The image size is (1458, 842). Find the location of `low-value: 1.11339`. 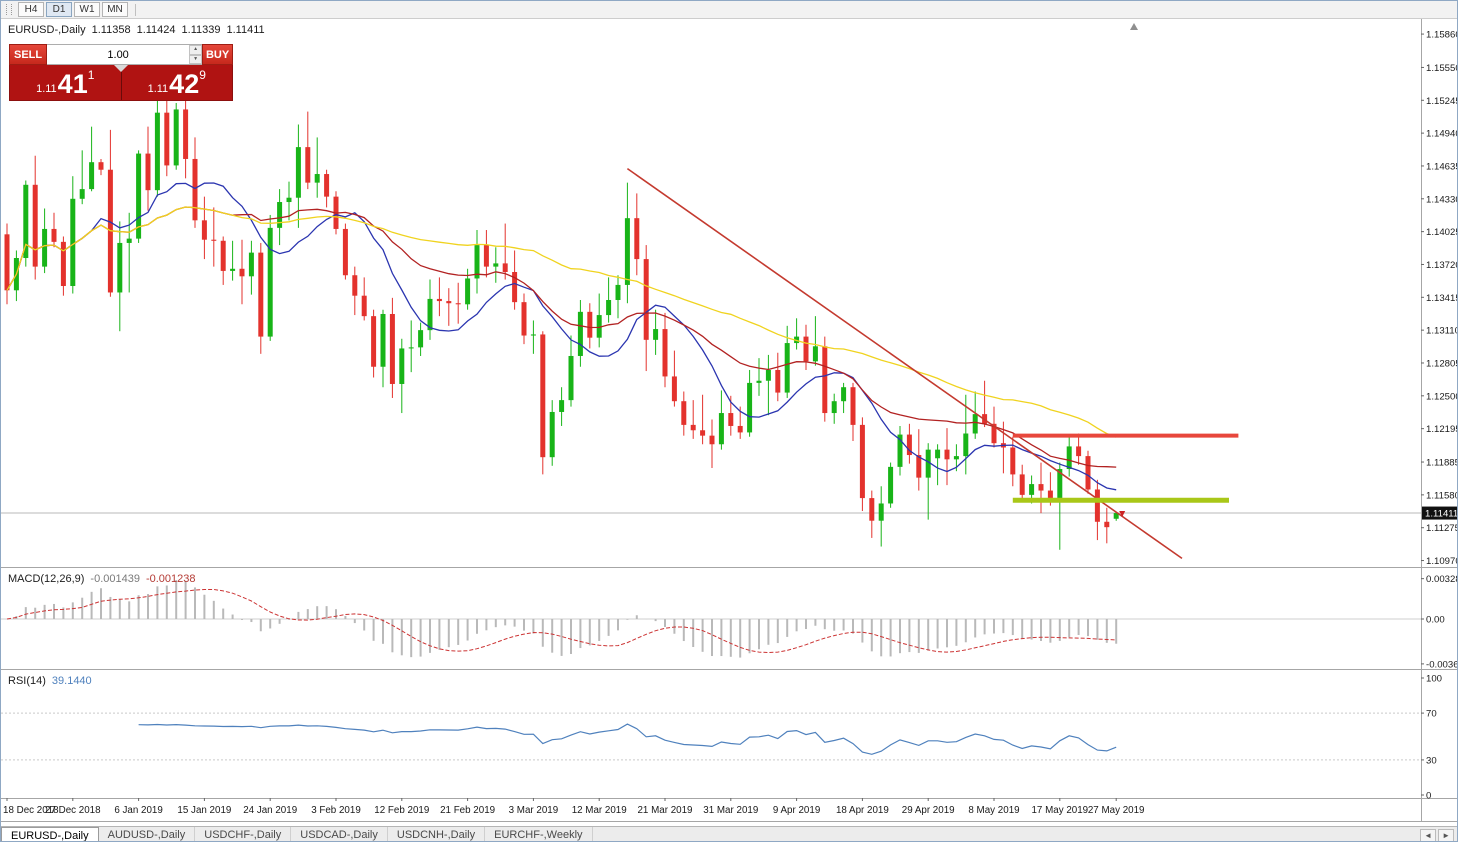

low-value: 1.11339 is located at coordinates (201, 30).